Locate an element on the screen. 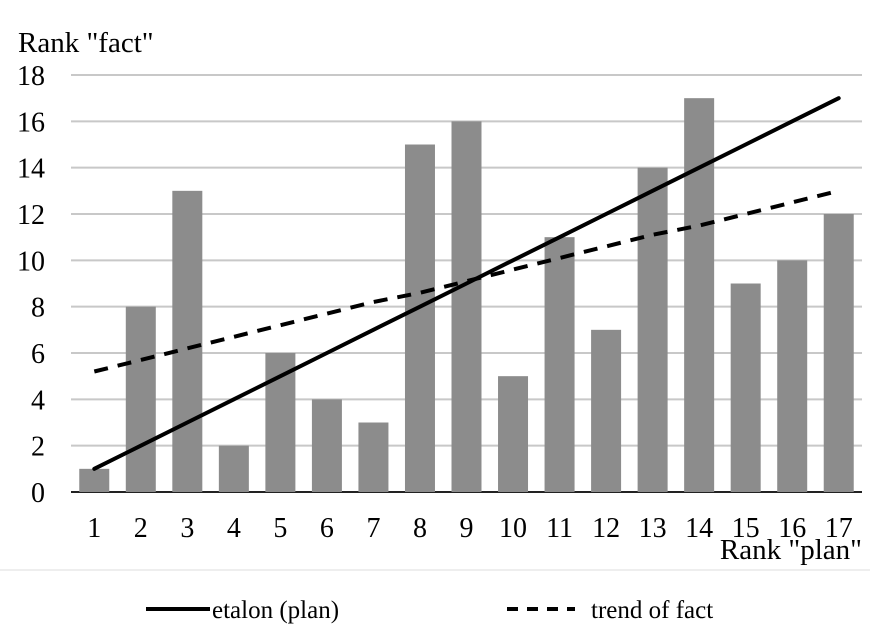 Image resolution: width=870 pixels, height=628 pixels. y-tick-label: 6 is located at coordinates (38, 354).